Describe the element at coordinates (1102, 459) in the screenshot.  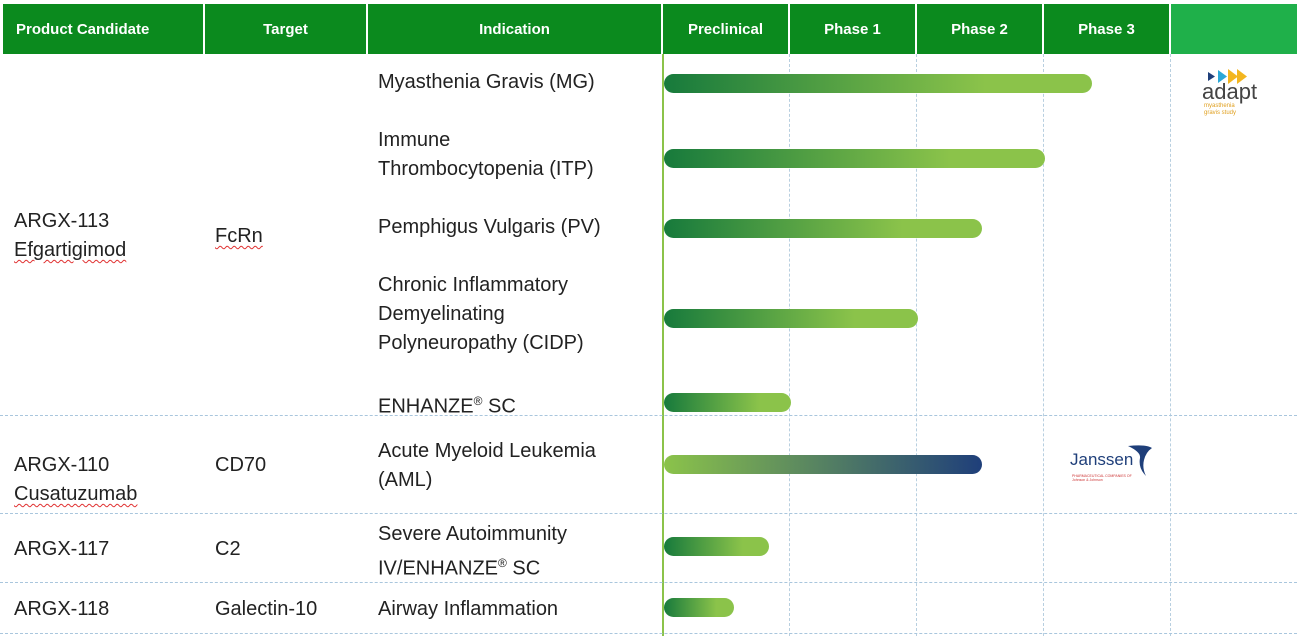
I see `janssen-wordmark: Janssen` at that location.